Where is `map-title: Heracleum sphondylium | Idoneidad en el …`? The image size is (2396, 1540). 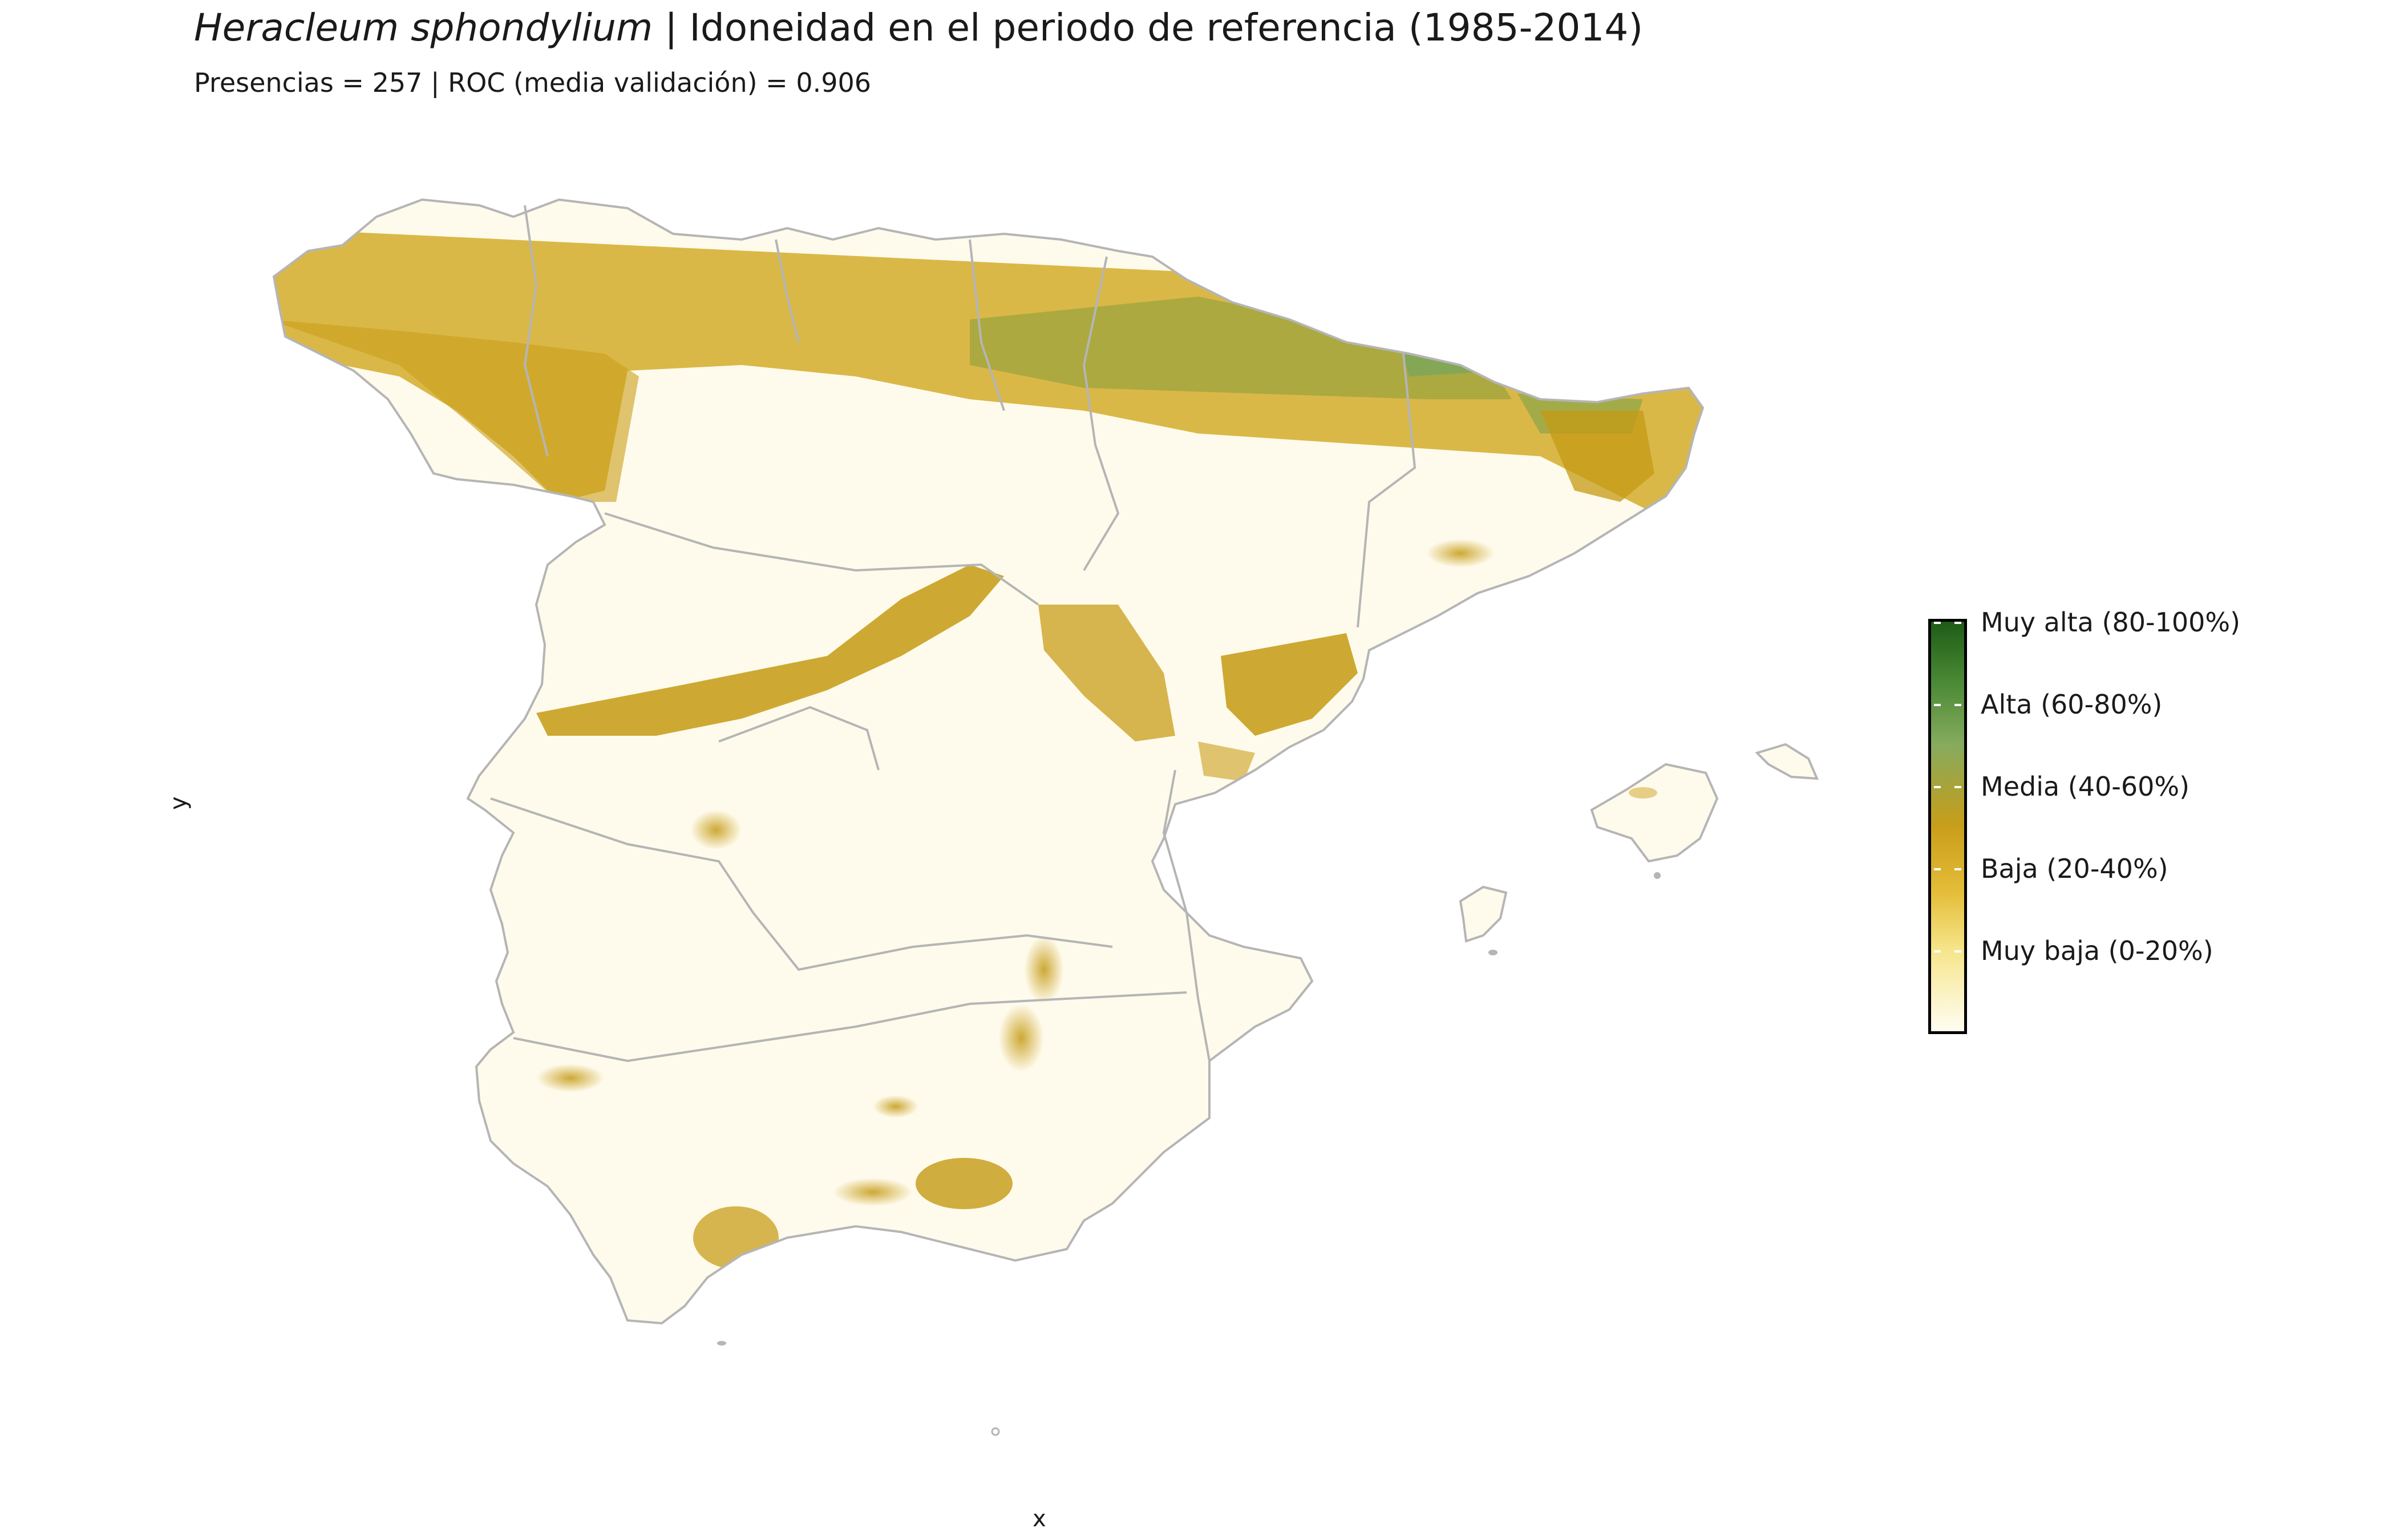
map-title: Heracleum sphondylium | Idoneidad en el … is located at coordinates (919, 28).